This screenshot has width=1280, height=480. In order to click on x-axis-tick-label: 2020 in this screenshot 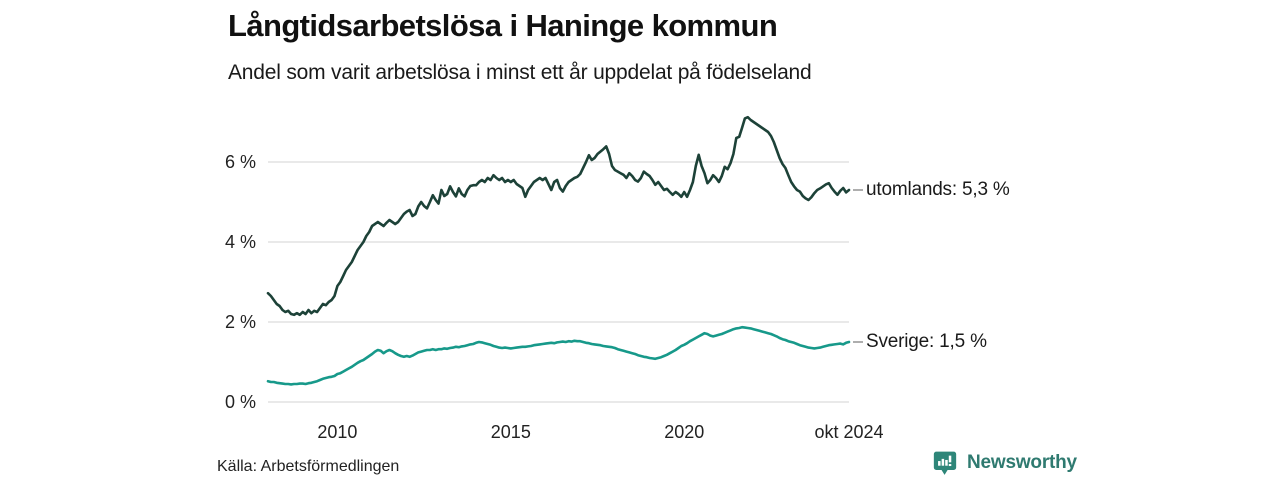, I will do `click(684, 432)`.